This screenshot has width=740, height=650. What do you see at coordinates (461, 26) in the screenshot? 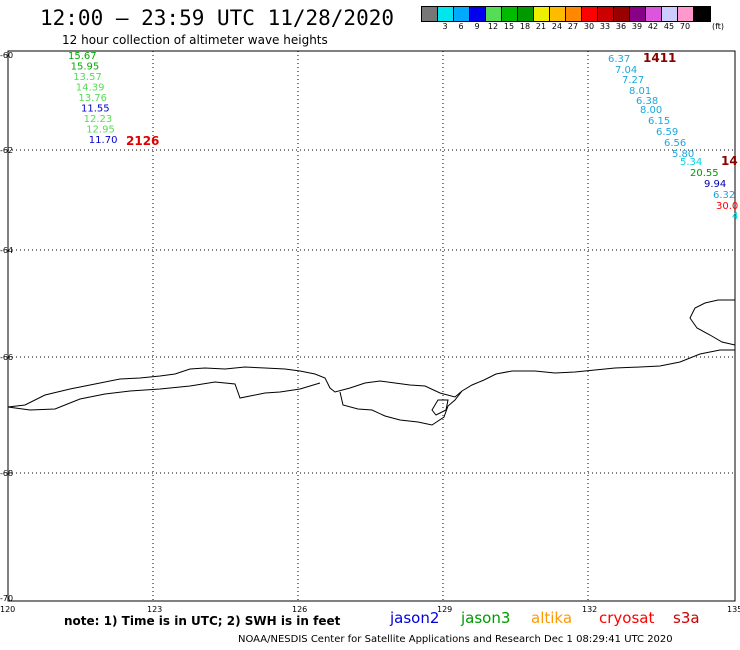
I see `colorbar-label: 6` at bounding box center [461, 26].